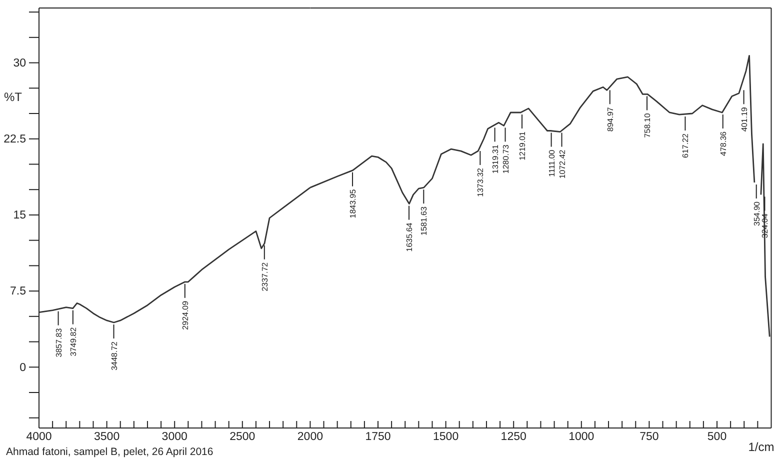 The width and height of the screenshot is (777, 460). What do you see at coordinates (610, 119) in the screenshot?
I see `annotation: 894.97` at bounding box center [610, 119].